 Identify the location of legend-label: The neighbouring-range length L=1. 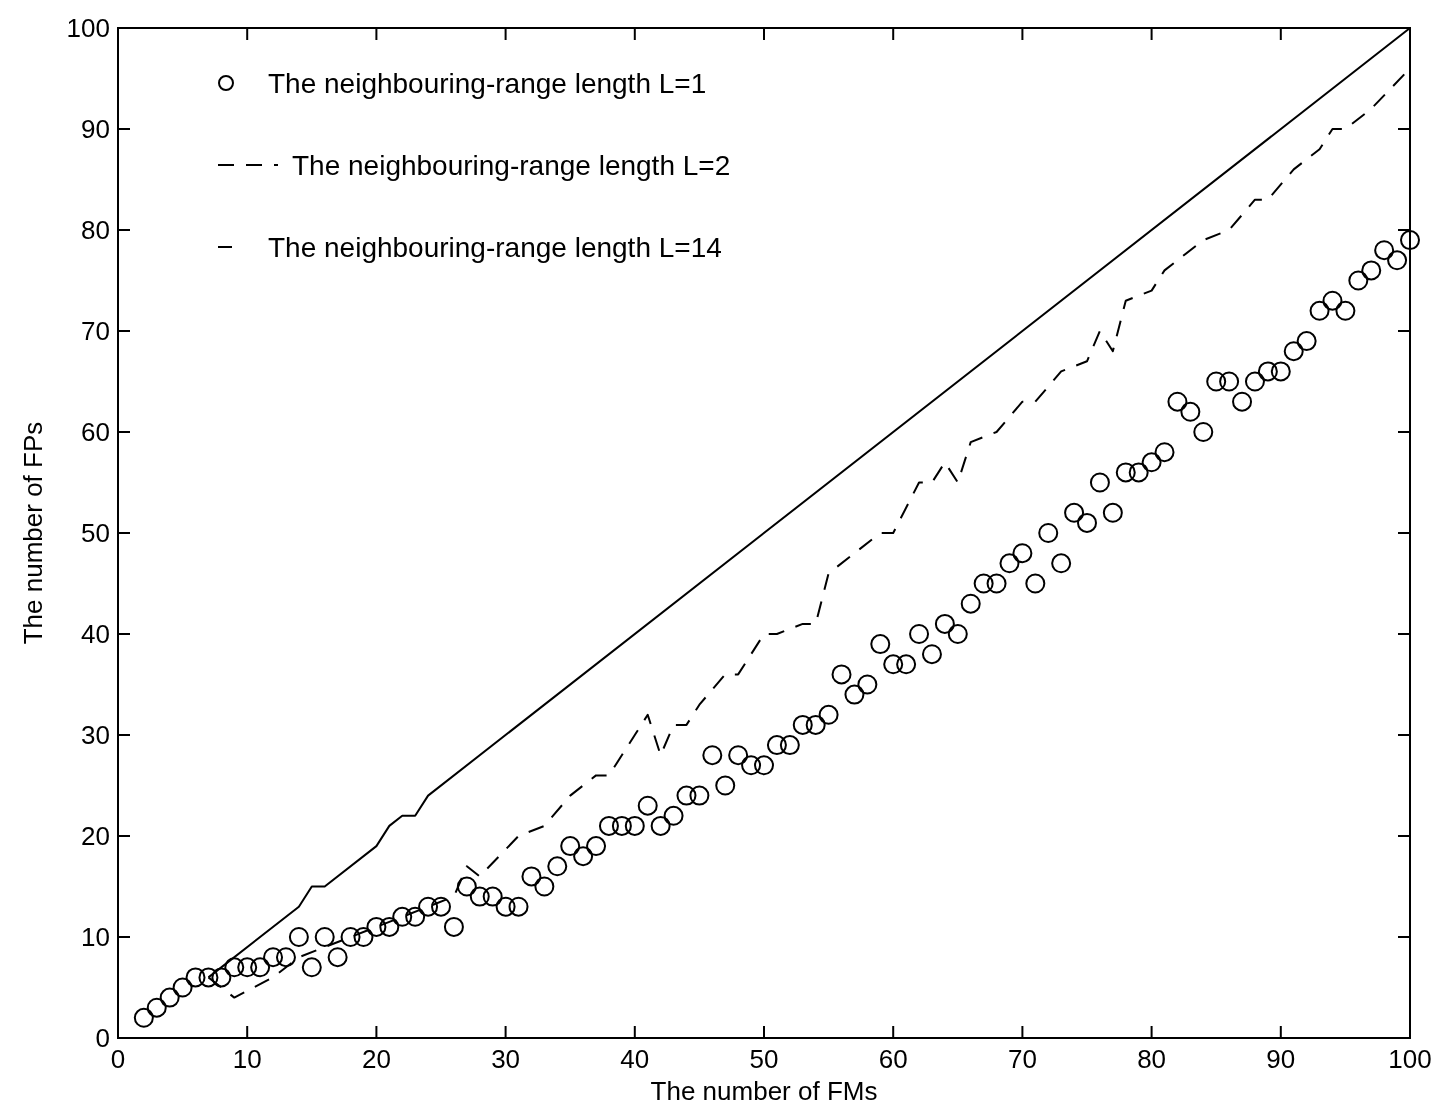
(487, 83).